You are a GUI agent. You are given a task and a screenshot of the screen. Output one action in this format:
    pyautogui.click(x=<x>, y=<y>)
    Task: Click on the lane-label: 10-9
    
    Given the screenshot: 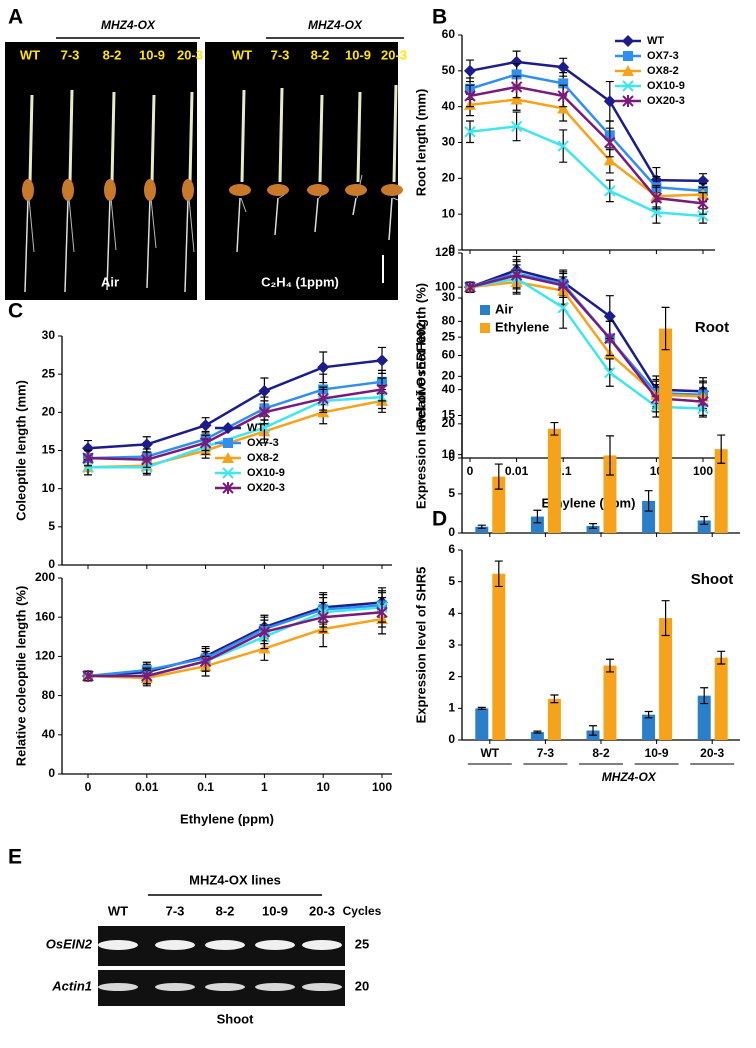 What is the action you would take?
    pyautogui.click(x=152, y=54)
    